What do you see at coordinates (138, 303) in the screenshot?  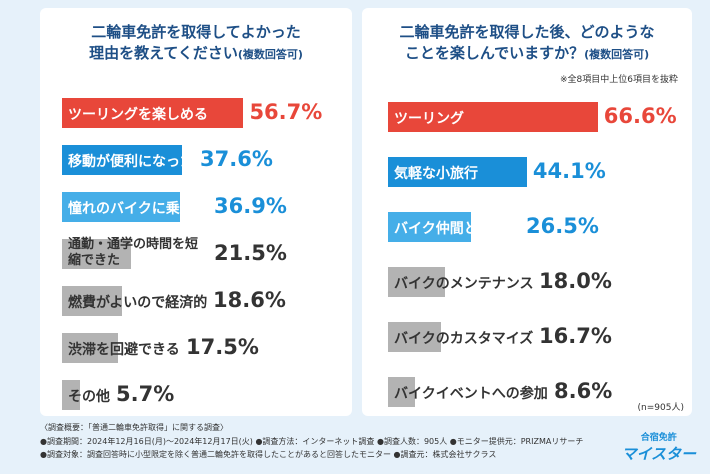 I see `bar-label: 燃費がよいので経済的` at bounding box center [138, 303].